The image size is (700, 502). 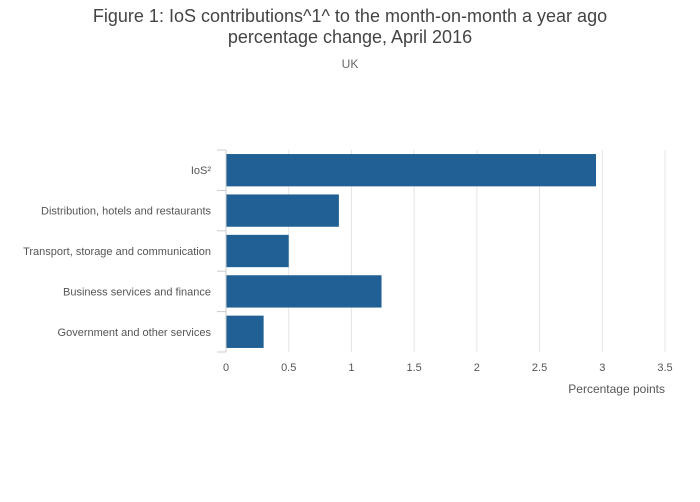 I want to click on x-tick-label: 1, so click(x=351, y=368).